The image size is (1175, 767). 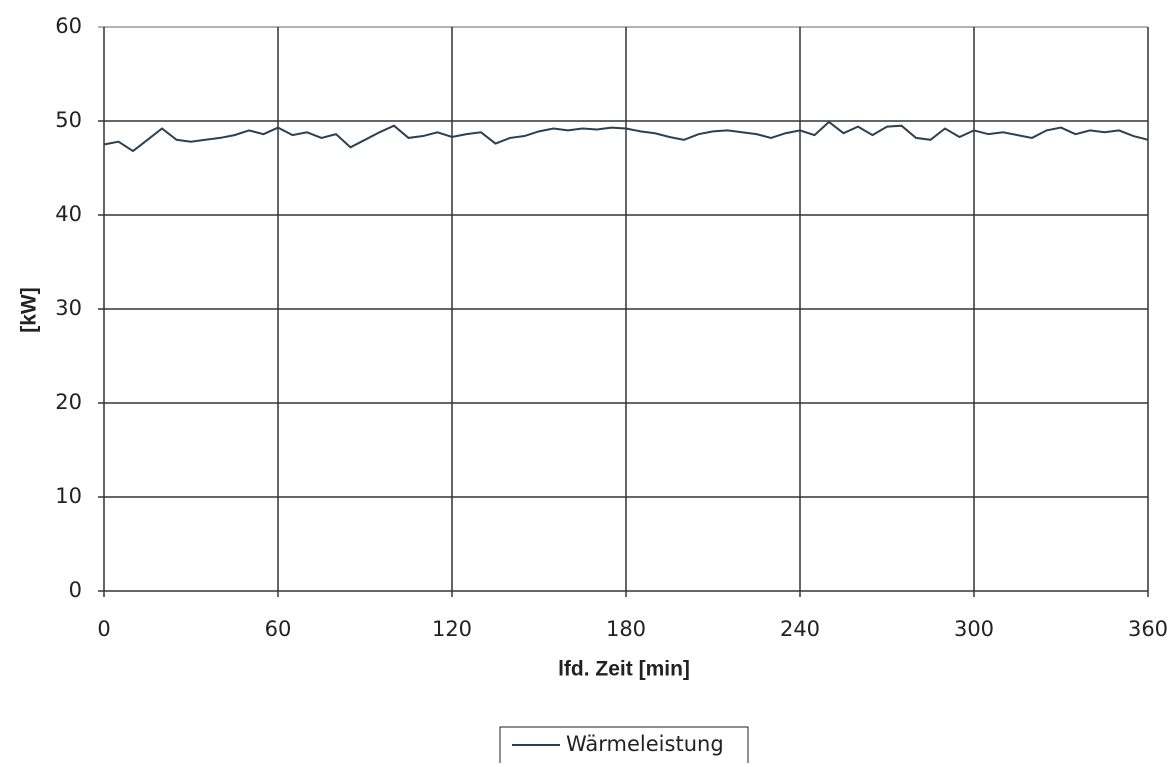 I want to click on x-tick-label: 120, so click(x=452, y=629).